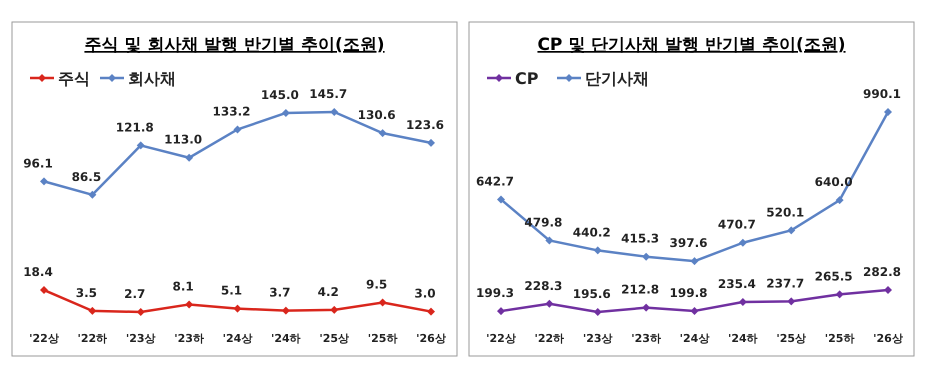  What do you see at coordinates (377, 284) in the screenshot?
I see `data-label: 9.5` at bounding box center [377, 284].